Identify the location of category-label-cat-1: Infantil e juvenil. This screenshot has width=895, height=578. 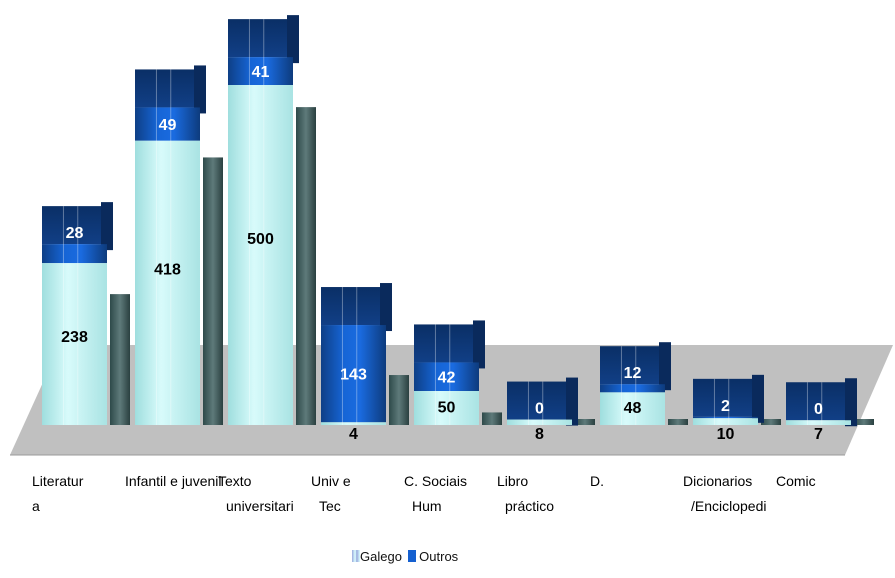
(173, 481).